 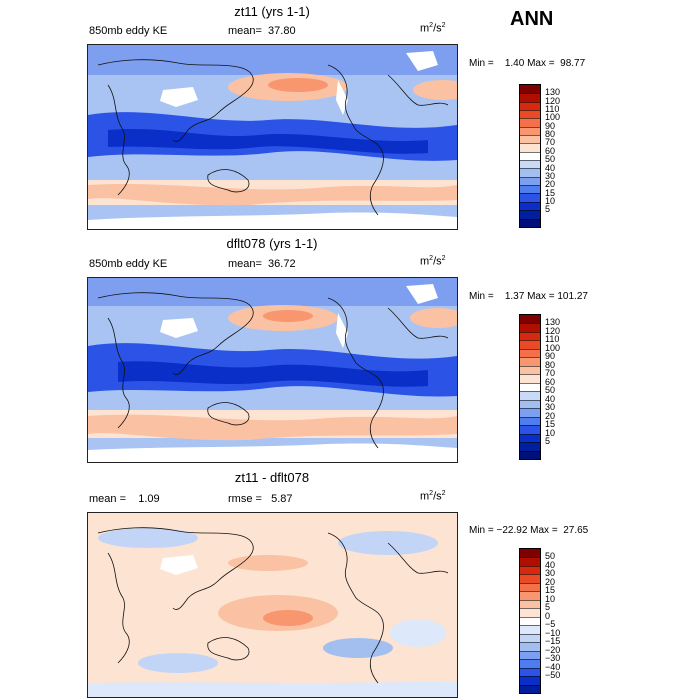 What do you see at coordinates (548, 615) in the screenshot?
I see `colorbar-tick-label: 0` at bounding box center [548, 615].